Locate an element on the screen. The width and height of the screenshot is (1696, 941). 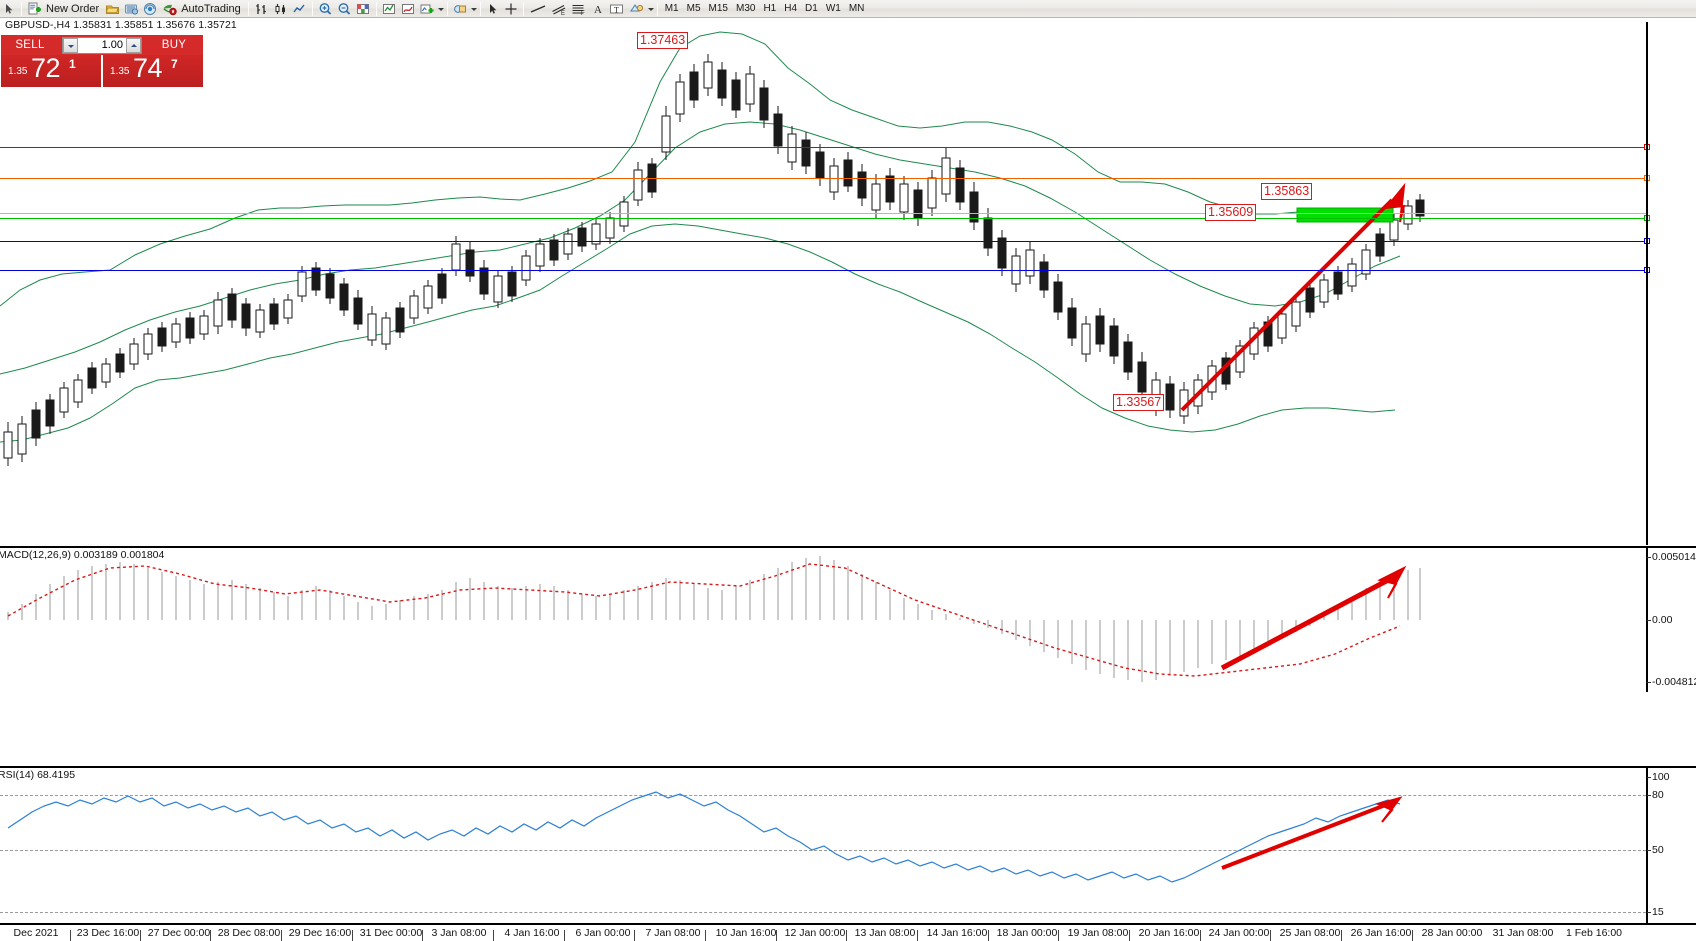
bid-price-prefix: 1.35 is located at coordinates (18, 71).